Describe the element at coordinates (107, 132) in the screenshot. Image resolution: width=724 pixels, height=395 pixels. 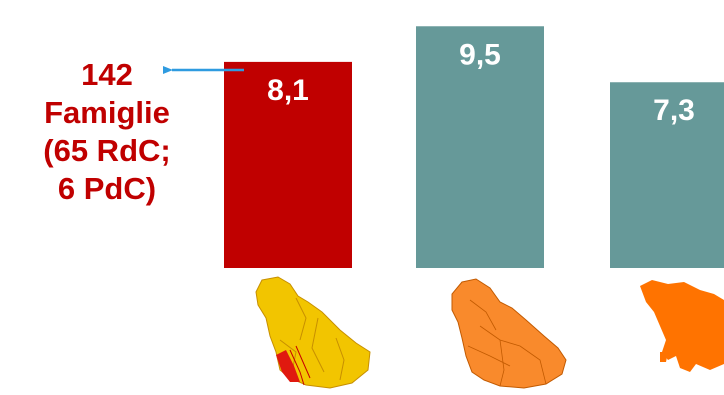
I see `annotation-text: 142 Famiglie (65 RdC; 6 PdC)` at that location.